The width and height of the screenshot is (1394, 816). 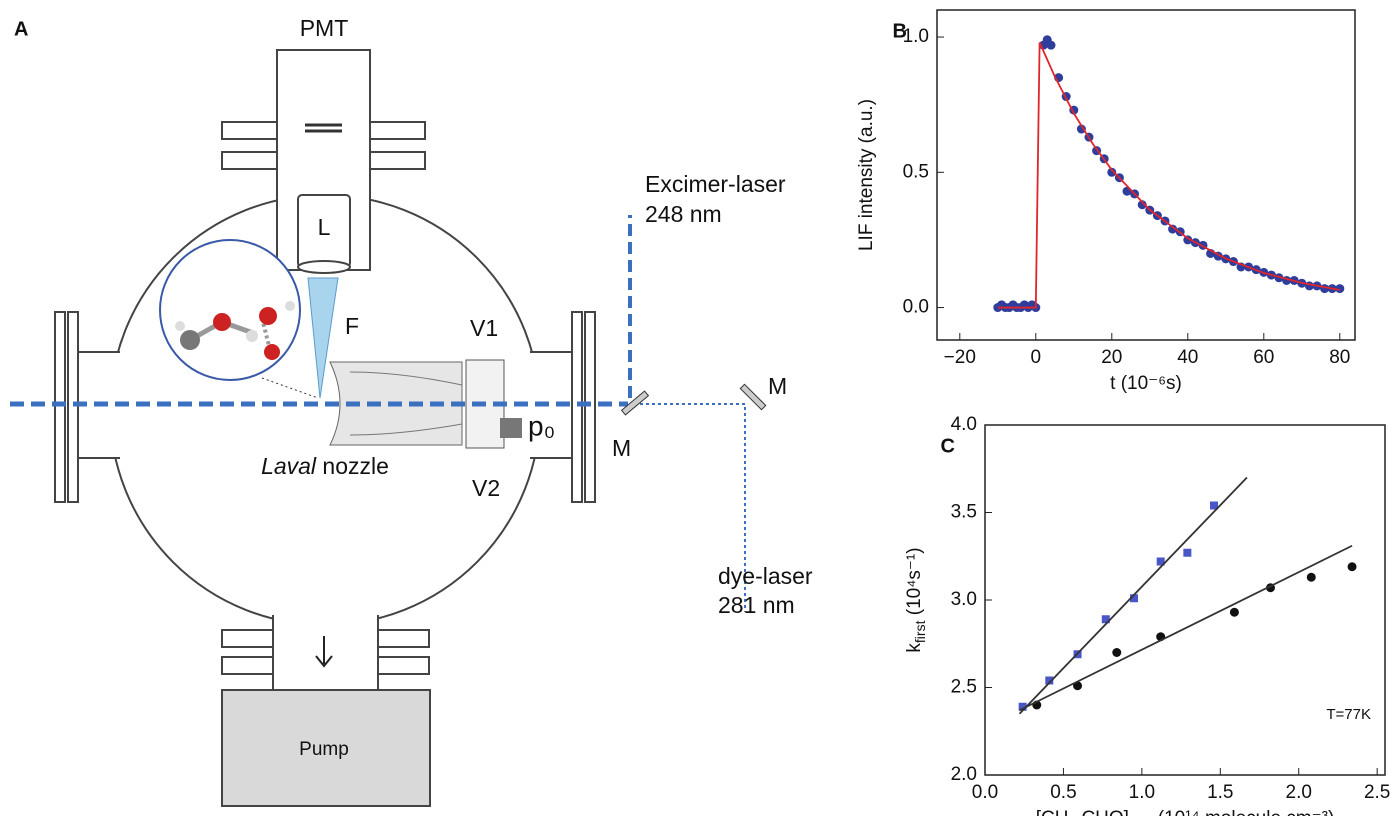 What do you see at coordinates (1339, 357) in the screenshot?
I see `x-tick-label: 80` at bounding box center [1339, 357].